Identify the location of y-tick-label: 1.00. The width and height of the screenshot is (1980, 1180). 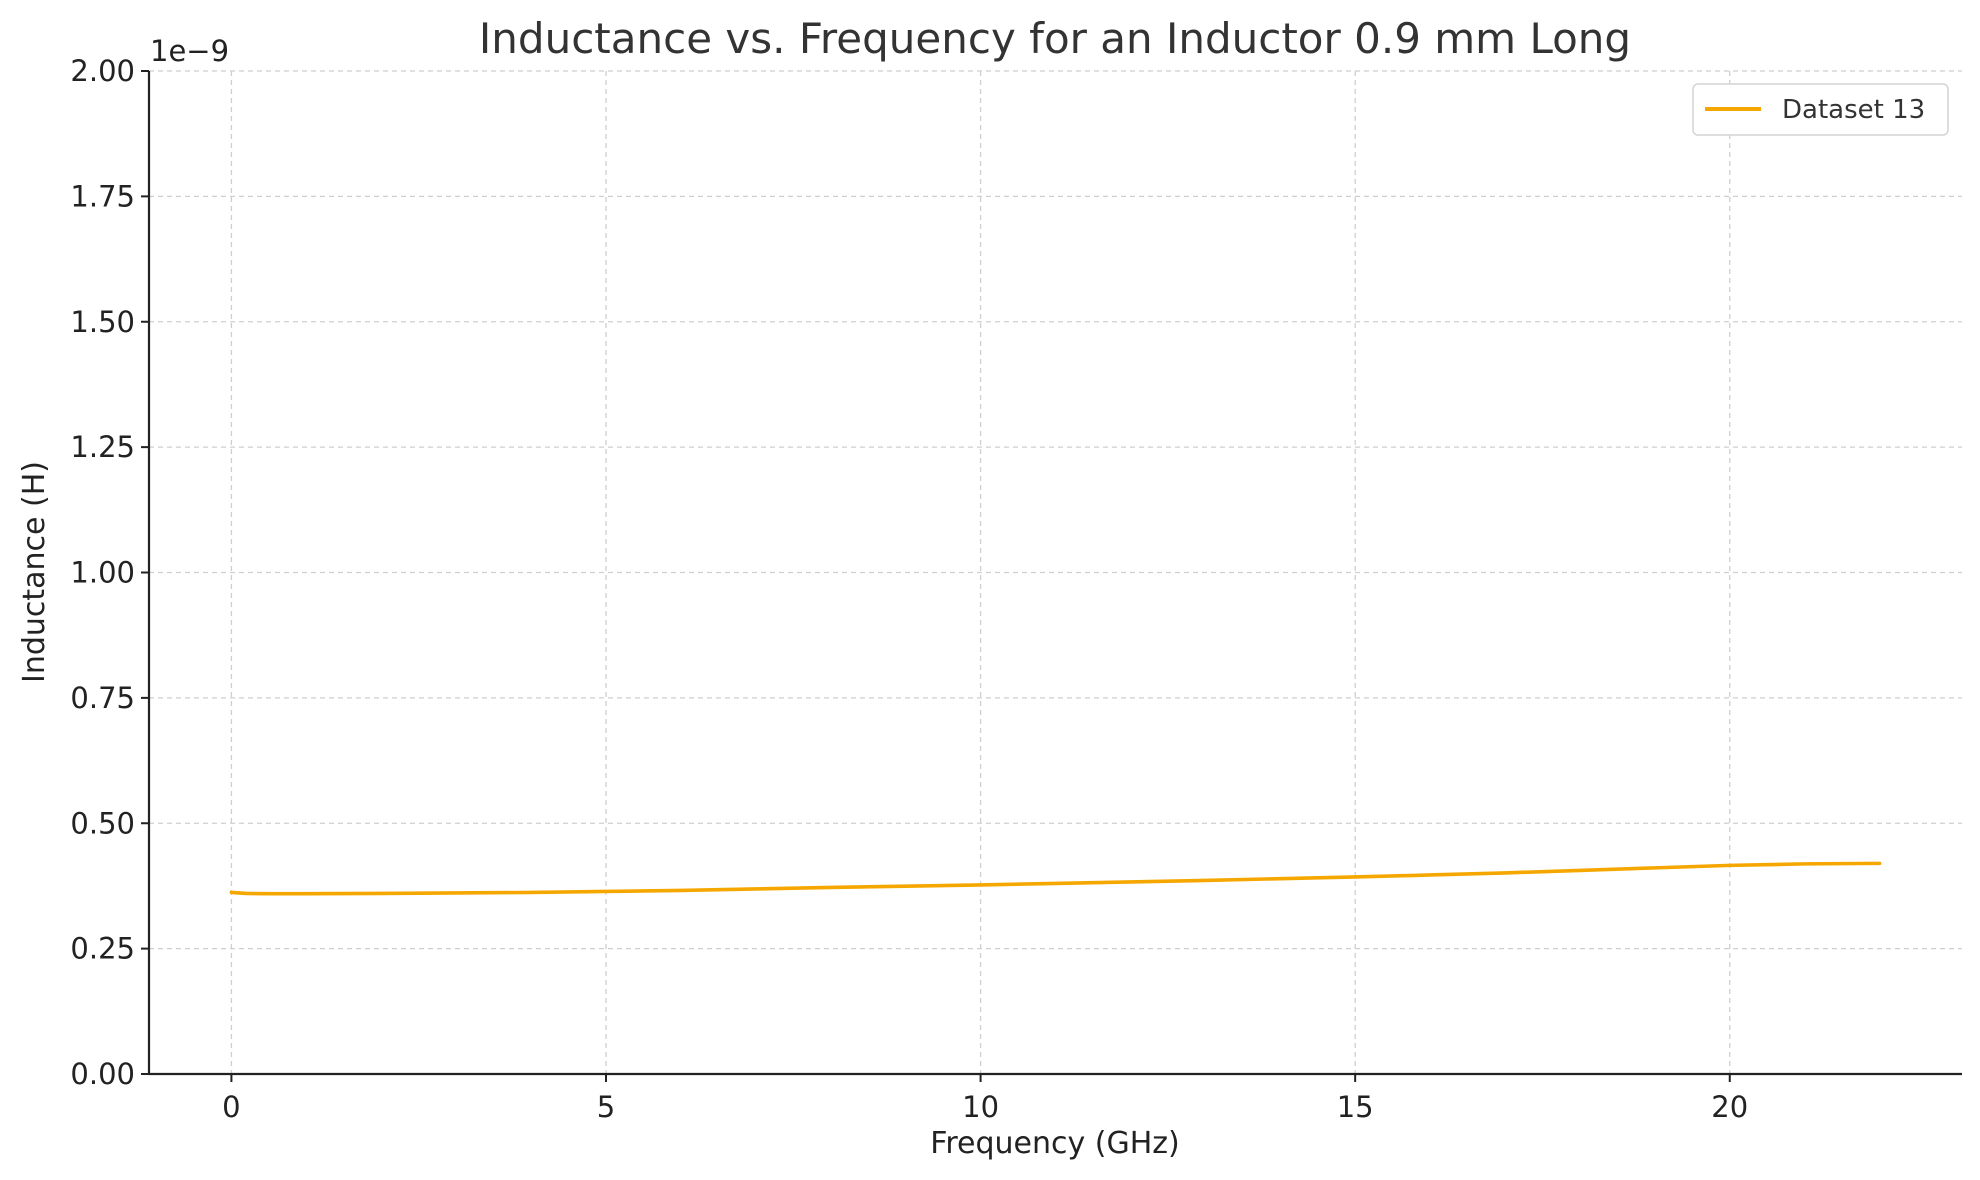
(102, 573).